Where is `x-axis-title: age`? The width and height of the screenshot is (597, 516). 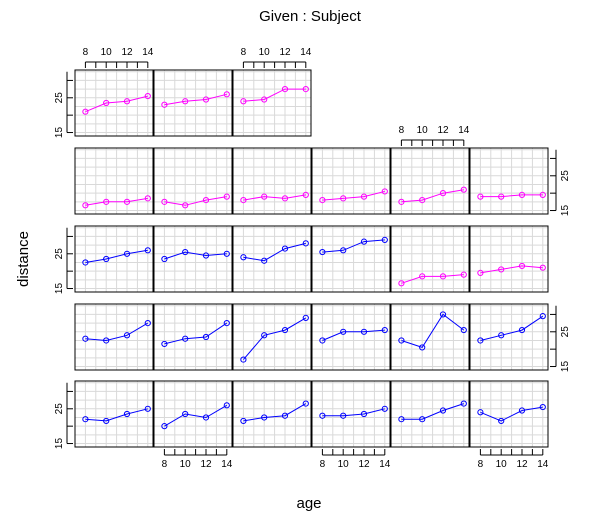 x-axis-title: age is located at coordinates (308, 503).